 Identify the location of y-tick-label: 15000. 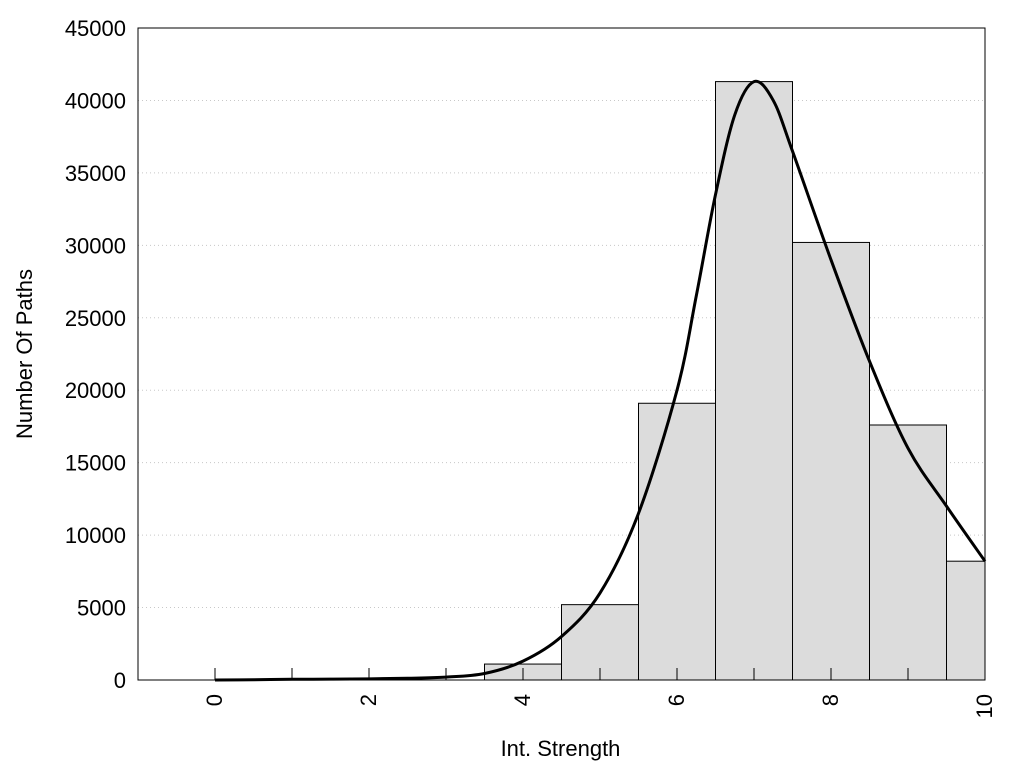
(95, 463).